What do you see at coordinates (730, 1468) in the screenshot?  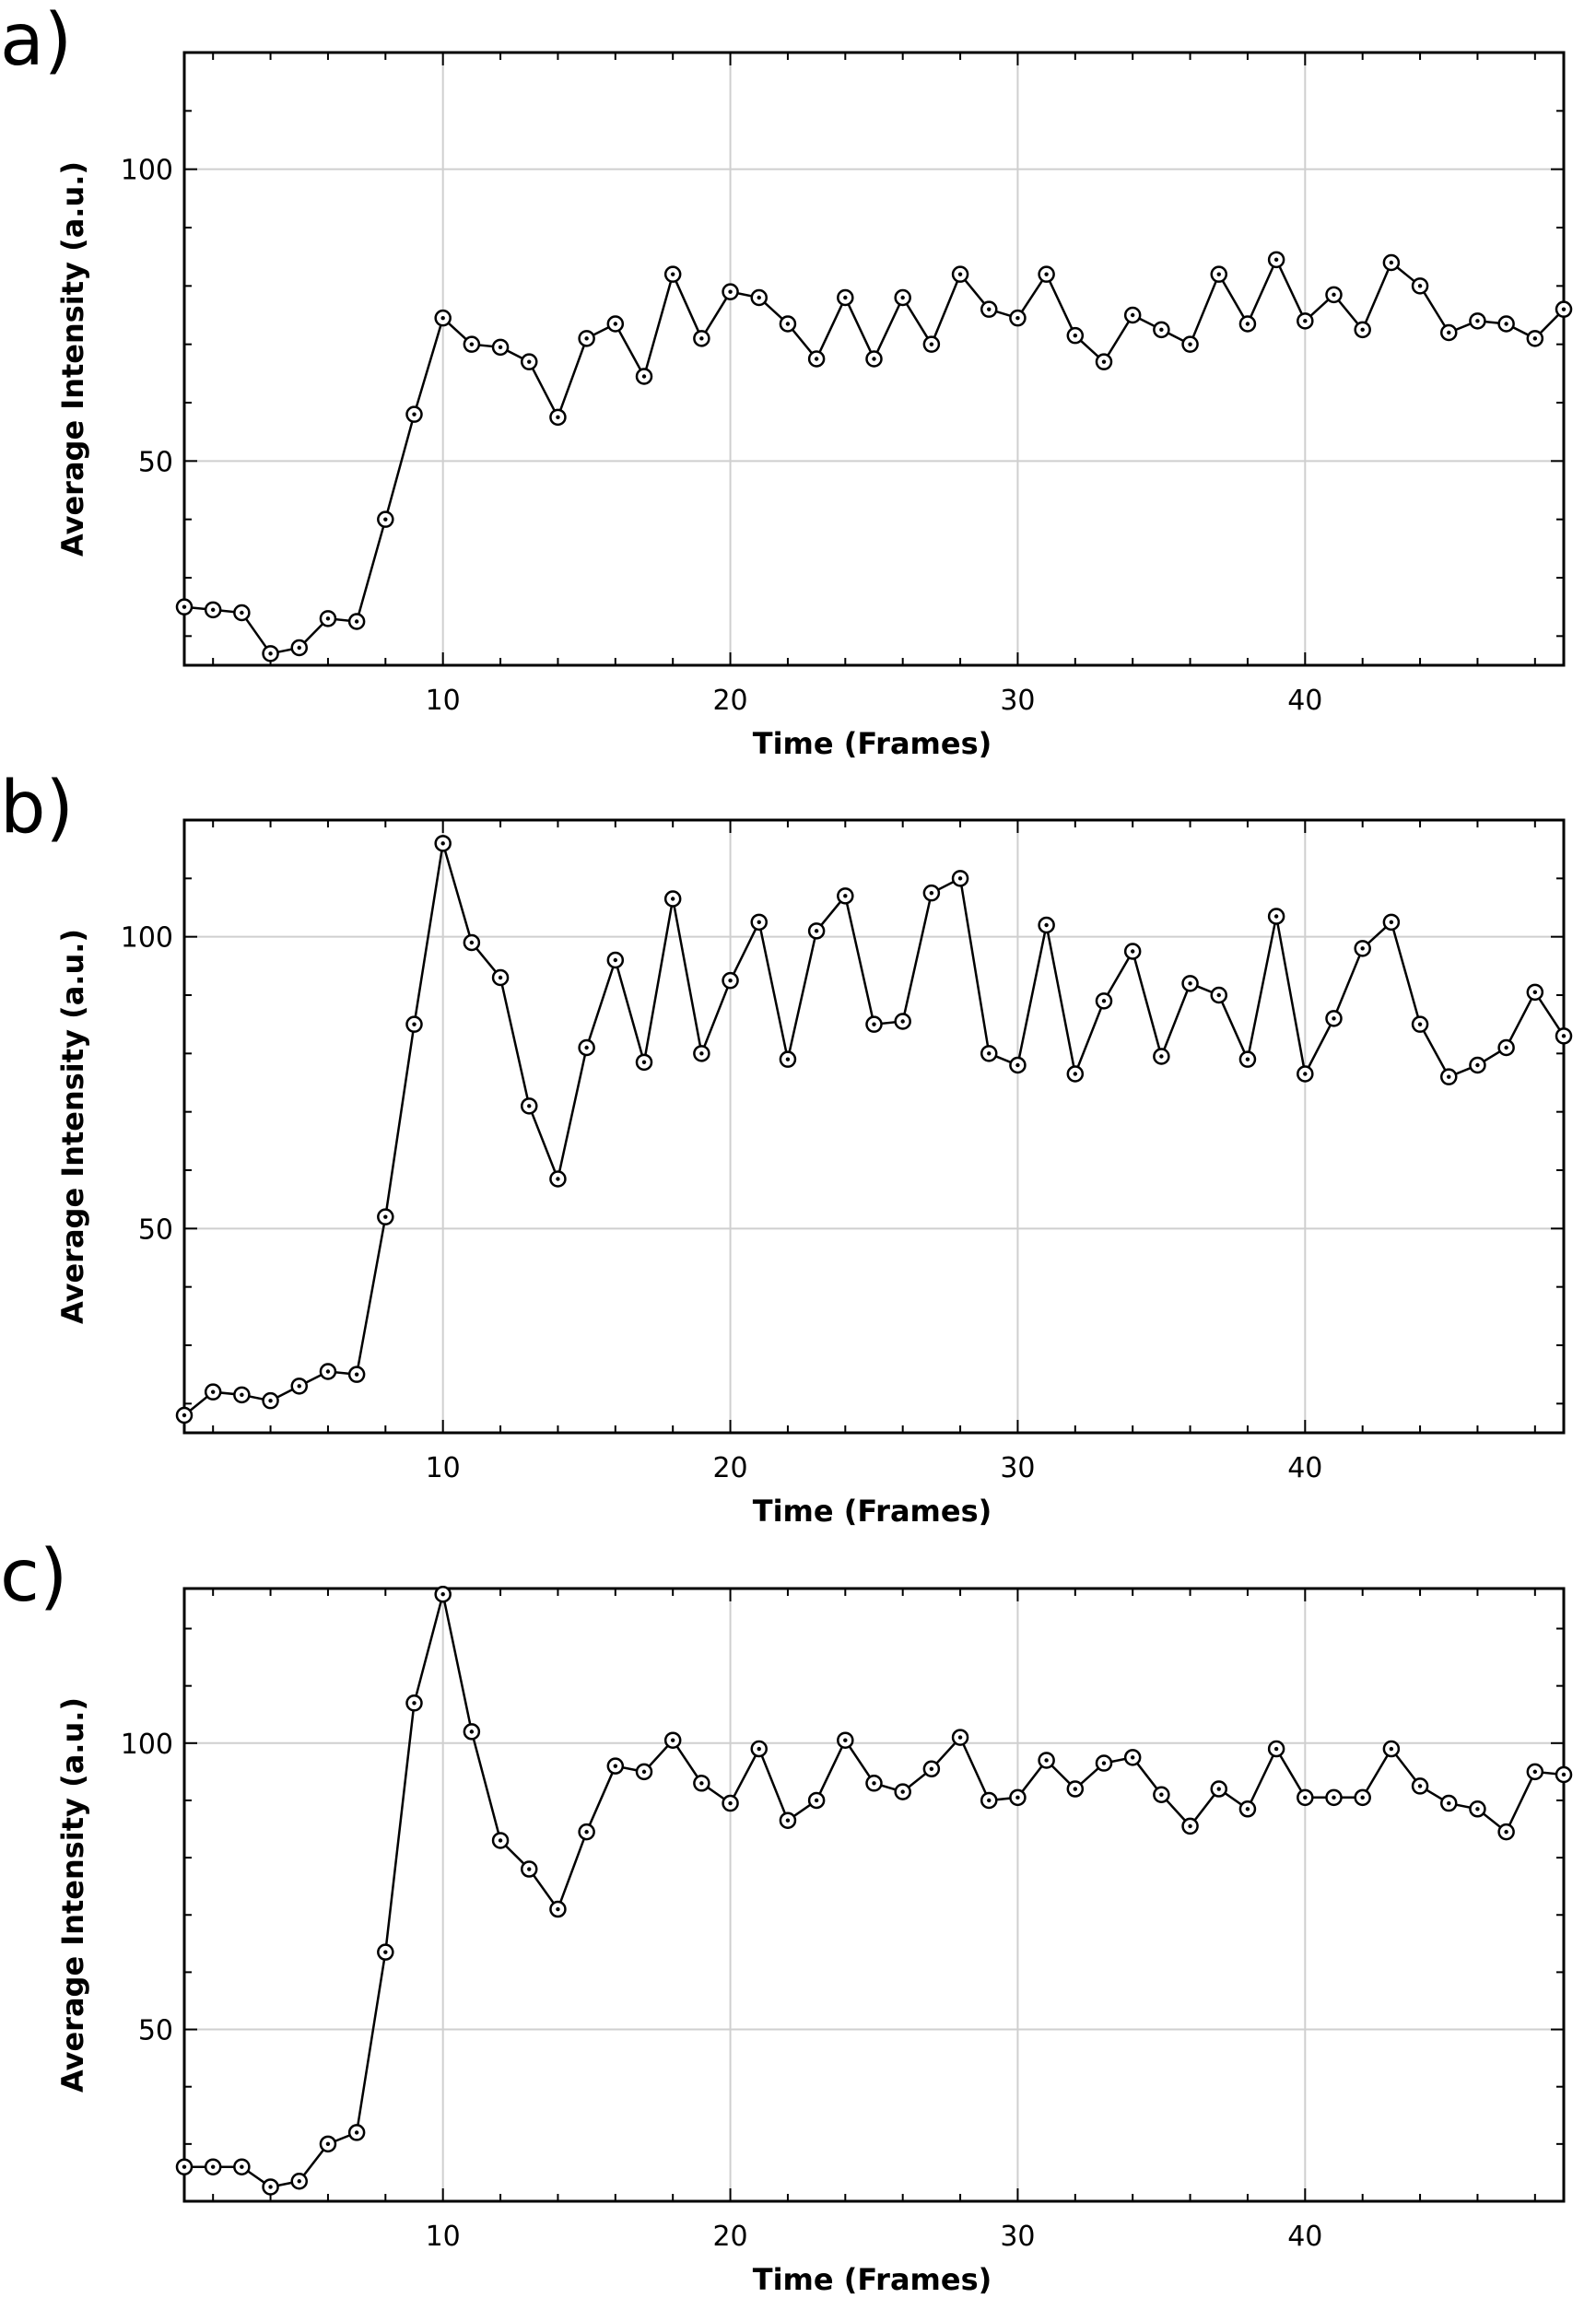 I see `x-tick-label: 20` at bounding box center [730, 1468].